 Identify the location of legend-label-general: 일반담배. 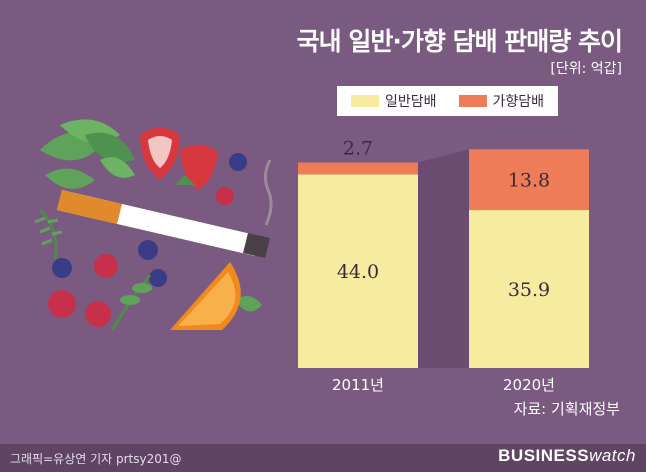
(410, 102).